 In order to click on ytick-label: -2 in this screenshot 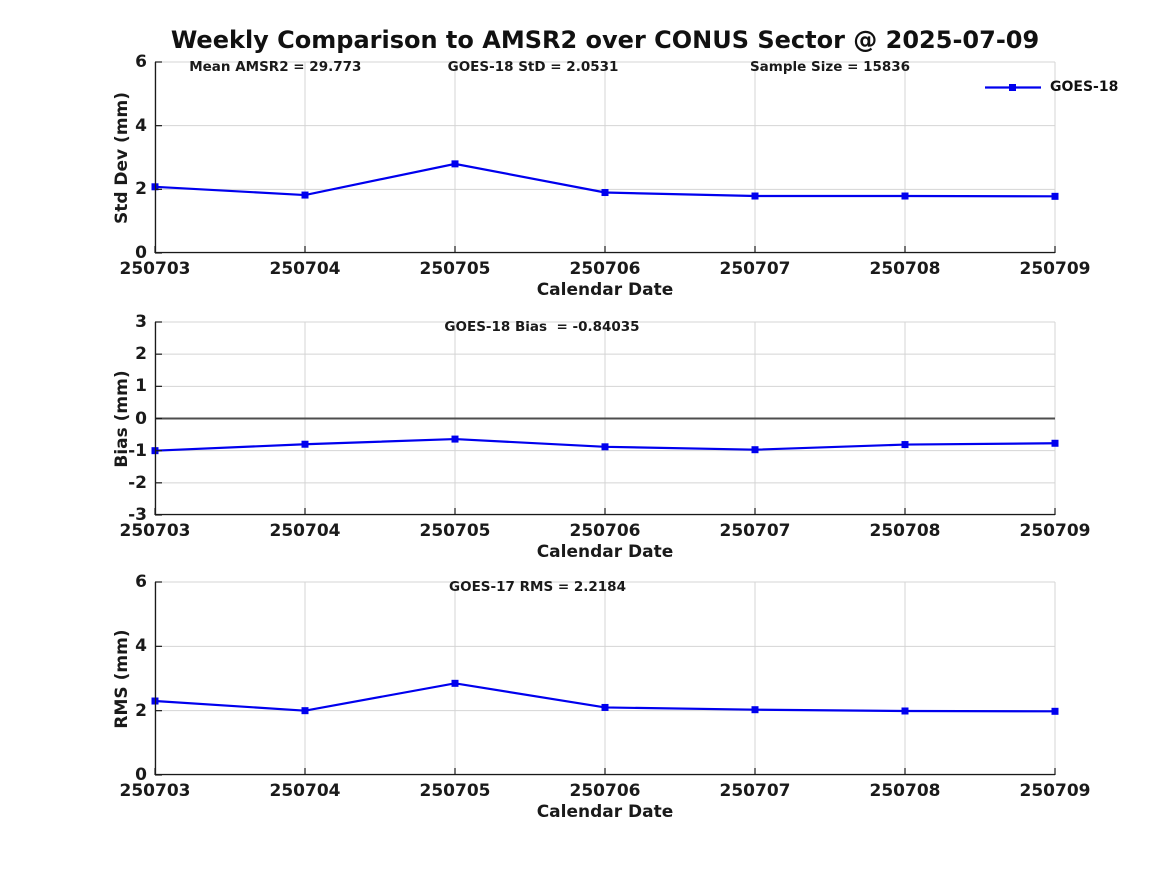, I will do `click(137, 482)`.